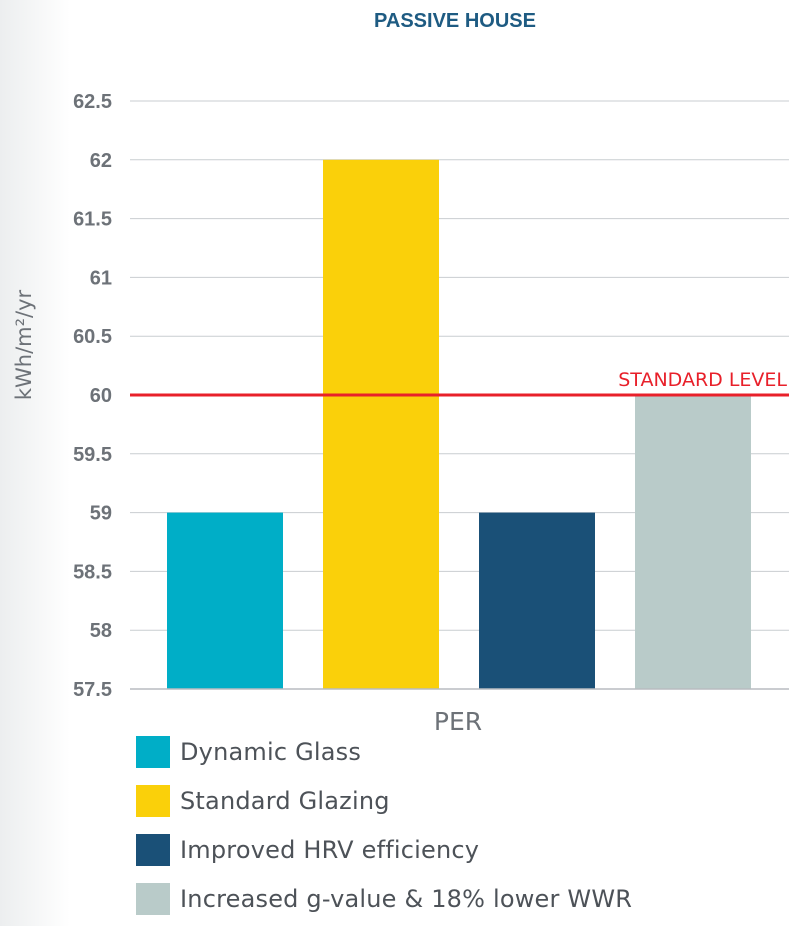 Image resolution: width=789 pixels, height=926 pixels. What do you see at coordinates (92, 220) in the screenshot?
I see `y-tick-label: 61.5` at bounding box center [92, 220].